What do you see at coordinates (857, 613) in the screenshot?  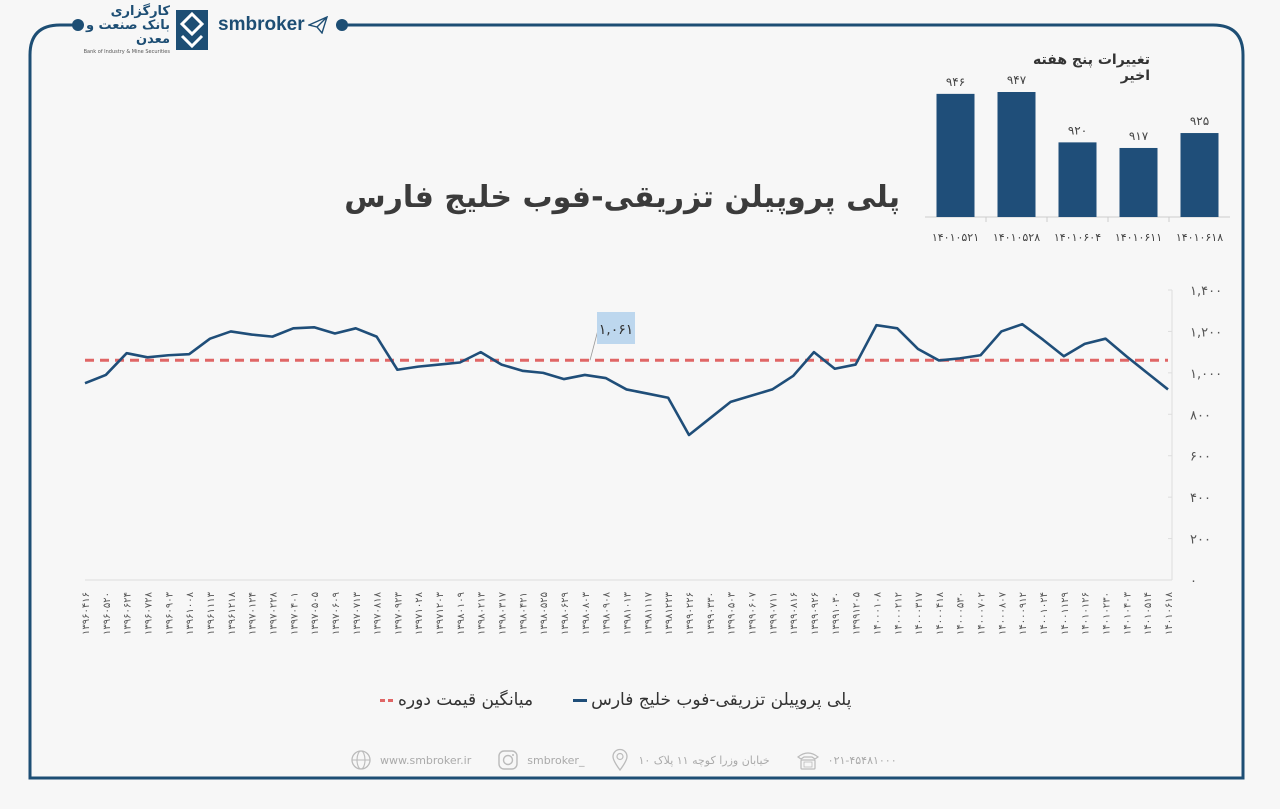 I see `x-tick-label: ۱۳۹۹۱۲۰۵` at bounding box center [857, 613].